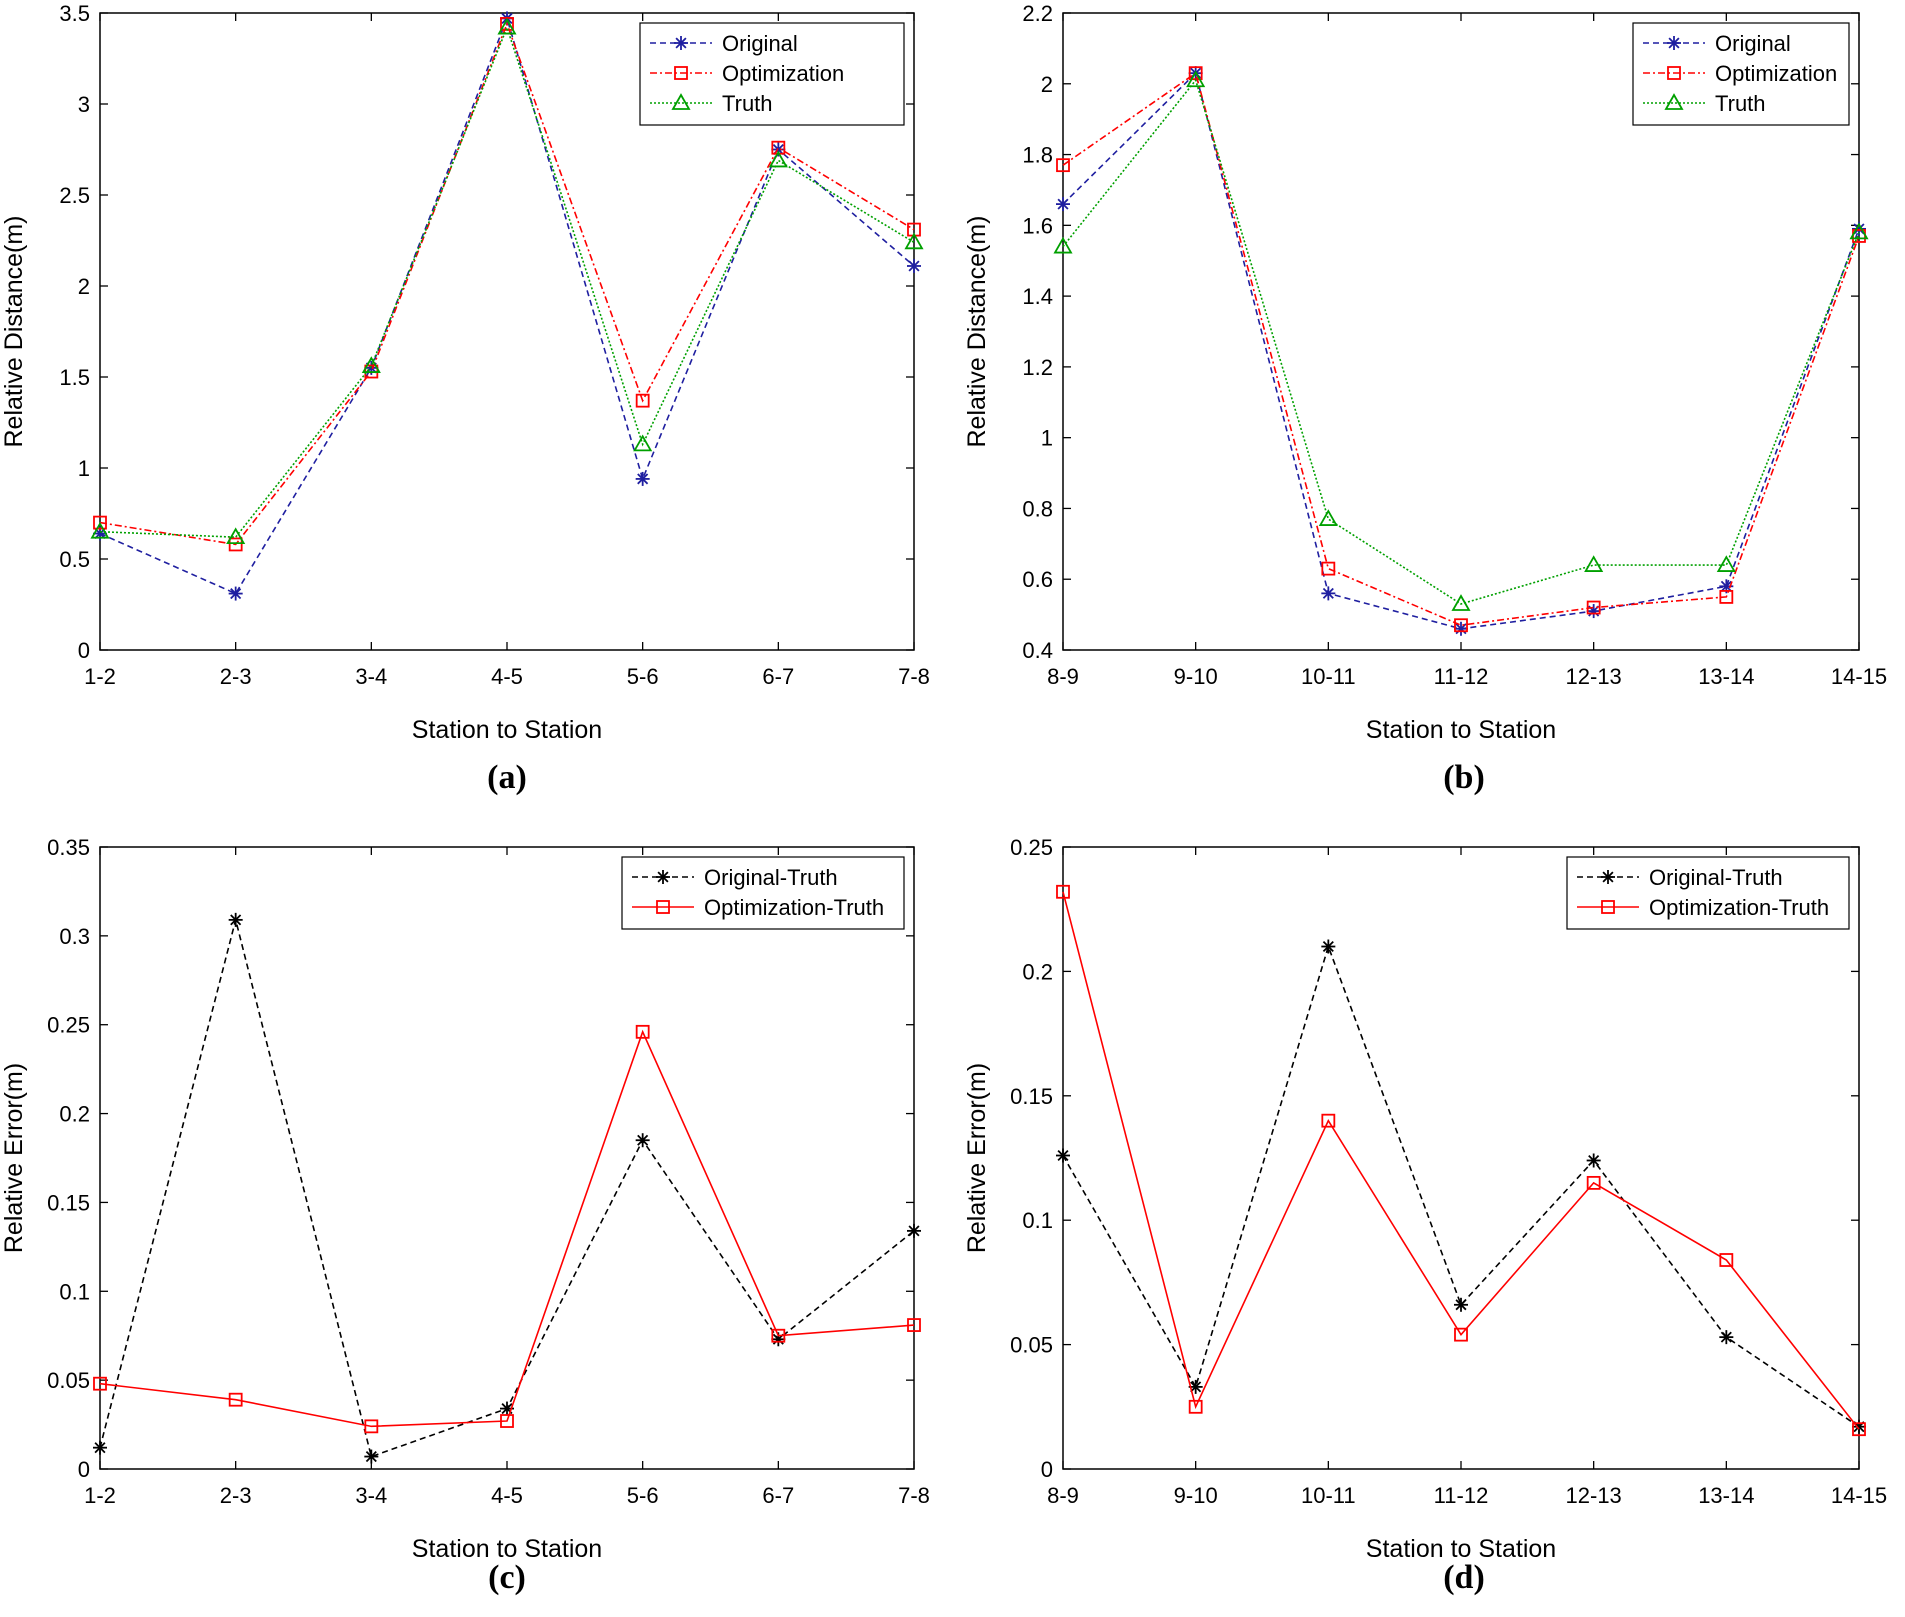  Describe the element at coordinates (1196, 1495) in the screenshot. I see `x-tick-label: 9-10` at that location.